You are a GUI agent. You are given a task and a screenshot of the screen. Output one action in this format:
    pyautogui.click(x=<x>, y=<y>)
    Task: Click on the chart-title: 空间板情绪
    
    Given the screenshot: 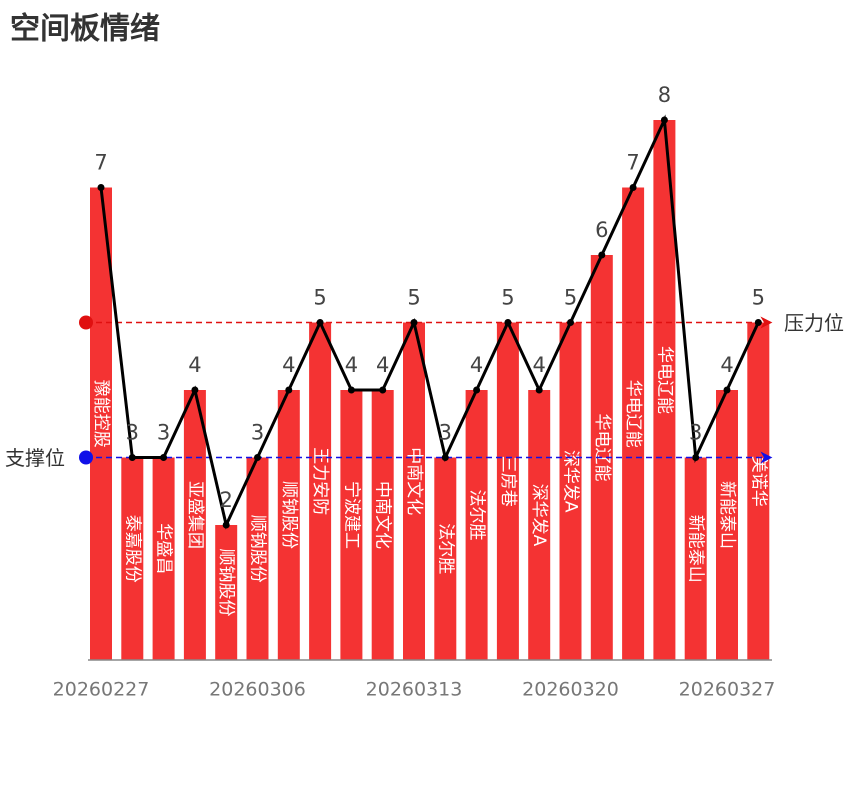 What is the action you would take?
    pyautogui.click(x=85, y=29)
    